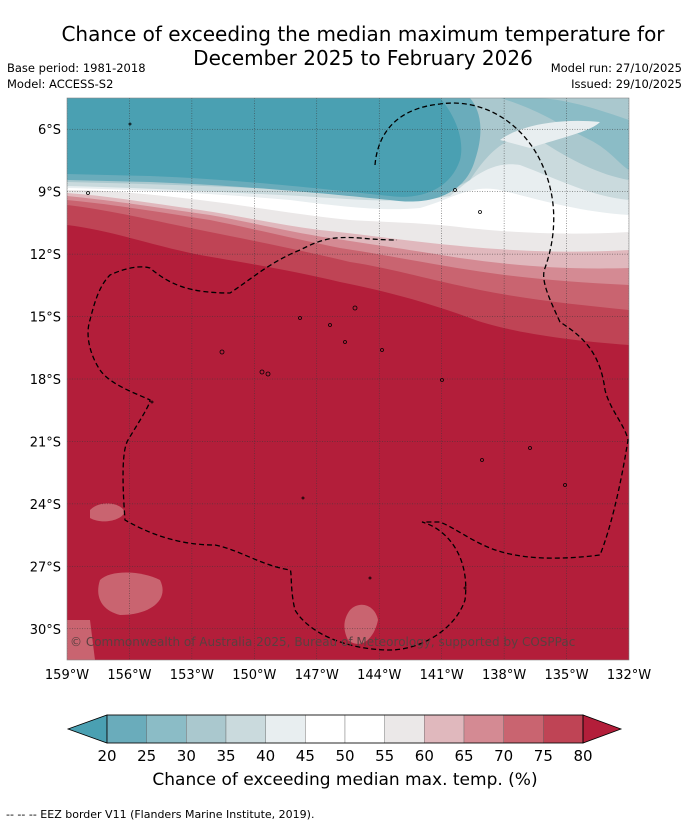 The image size is (690, 827). What do you see at coordinates (503, 756) in the screenshot?
I see `colorbar-tick: 70` at bounding box center [503, 756].